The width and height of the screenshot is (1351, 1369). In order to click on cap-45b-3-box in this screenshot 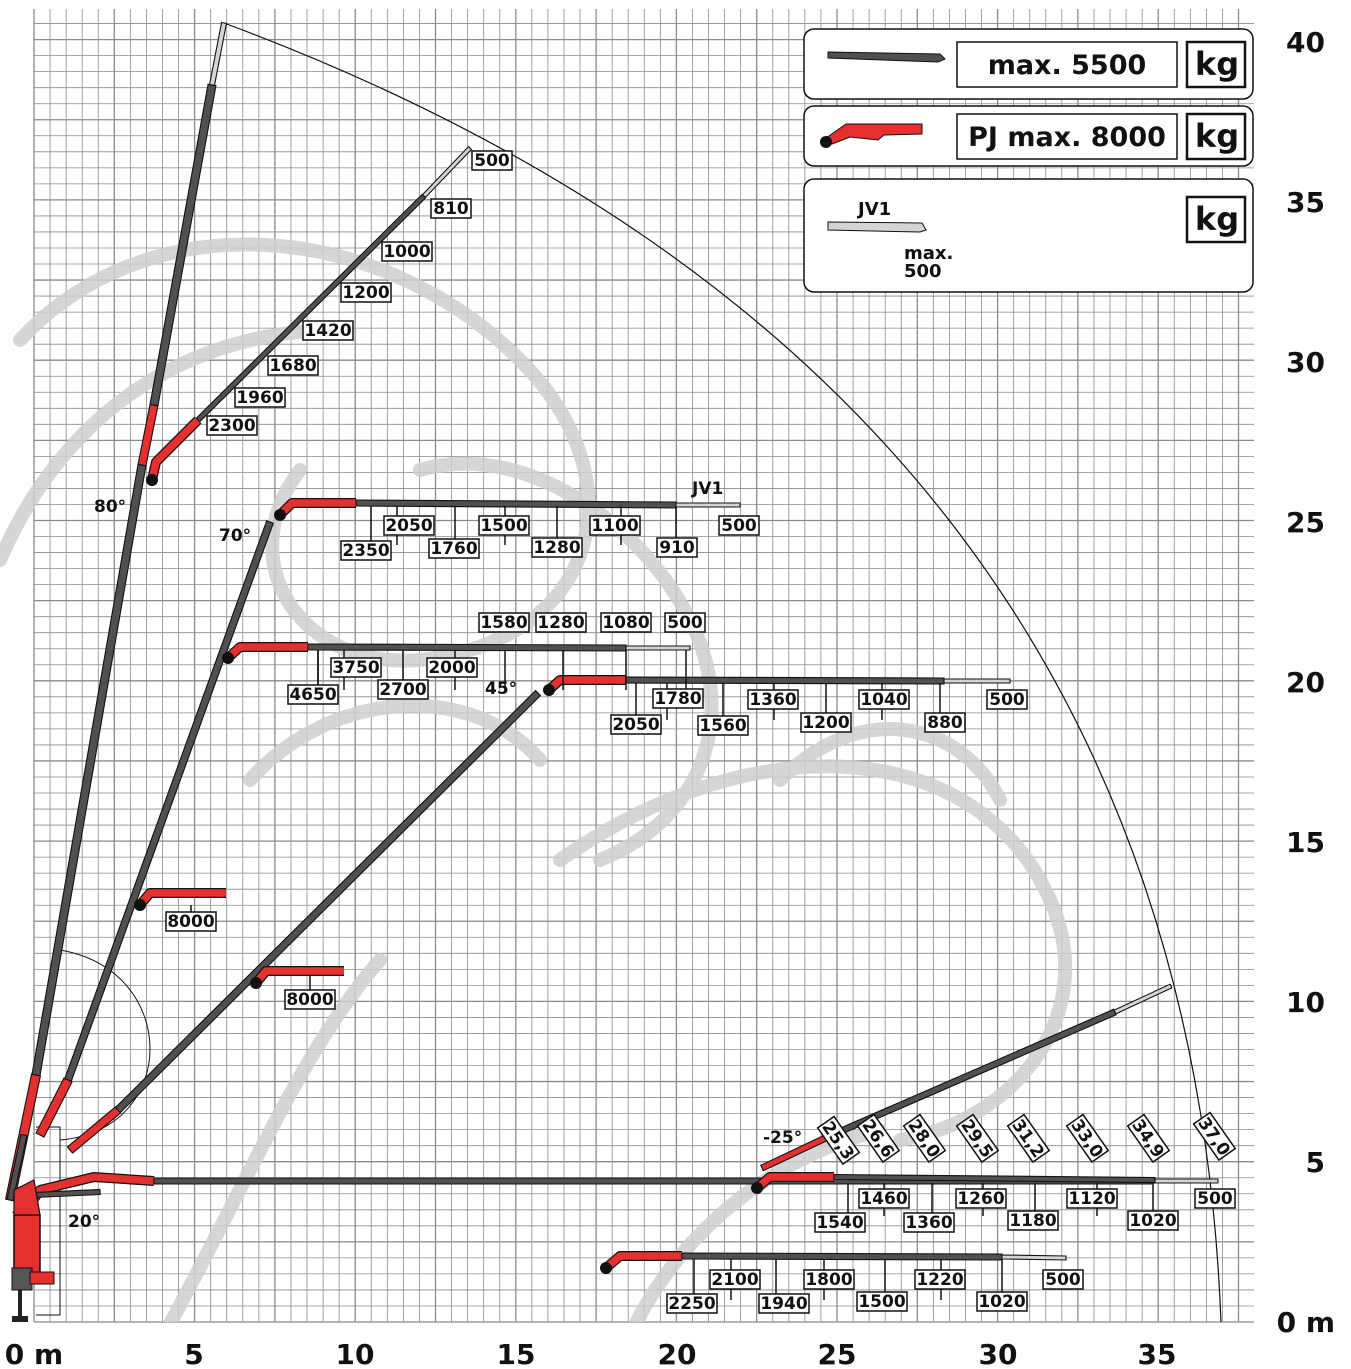, I will do `click(773, 699)`.